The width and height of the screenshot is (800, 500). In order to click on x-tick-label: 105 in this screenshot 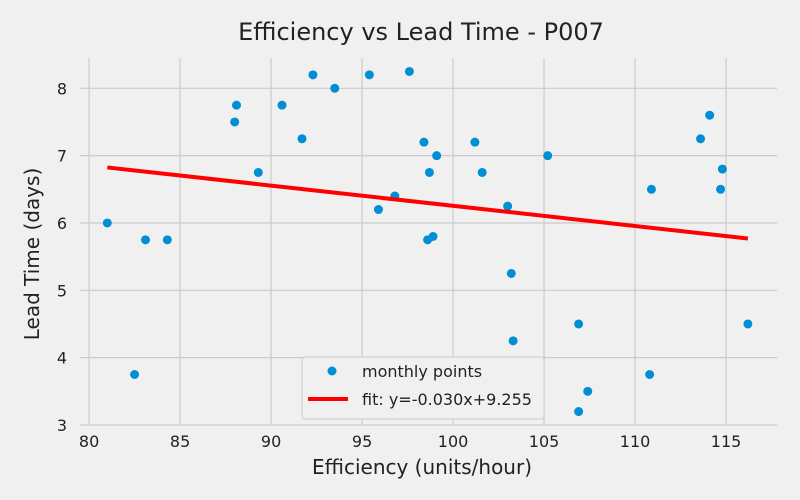, I will do `click(544, 441)`.